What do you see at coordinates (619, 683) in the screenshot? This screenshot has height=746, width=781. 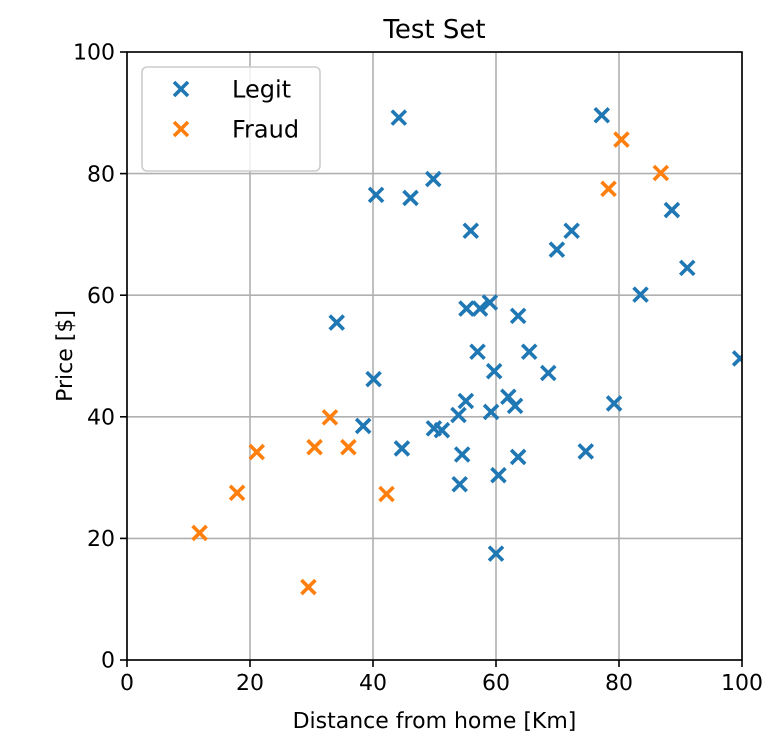 I see `x-tick-label: 80` at bounding box center [619, 683].